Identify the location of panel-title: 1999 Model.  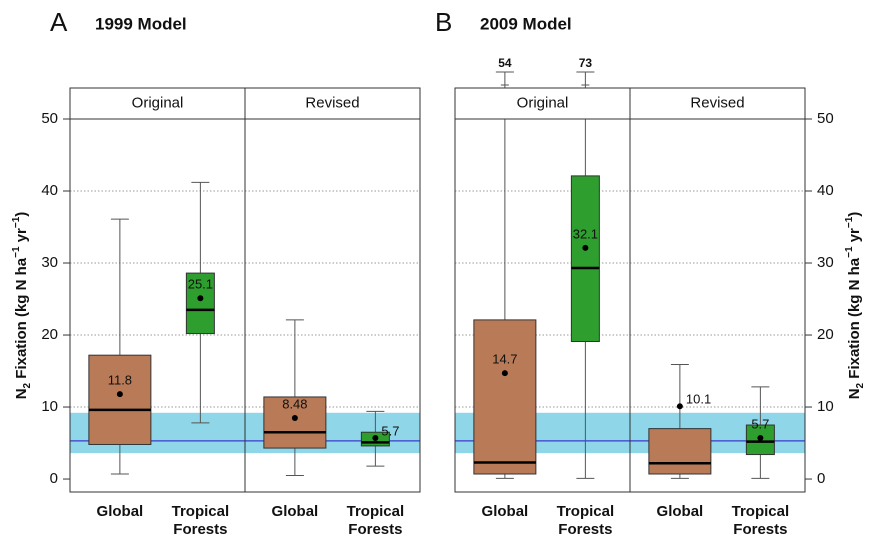
(141, 23).